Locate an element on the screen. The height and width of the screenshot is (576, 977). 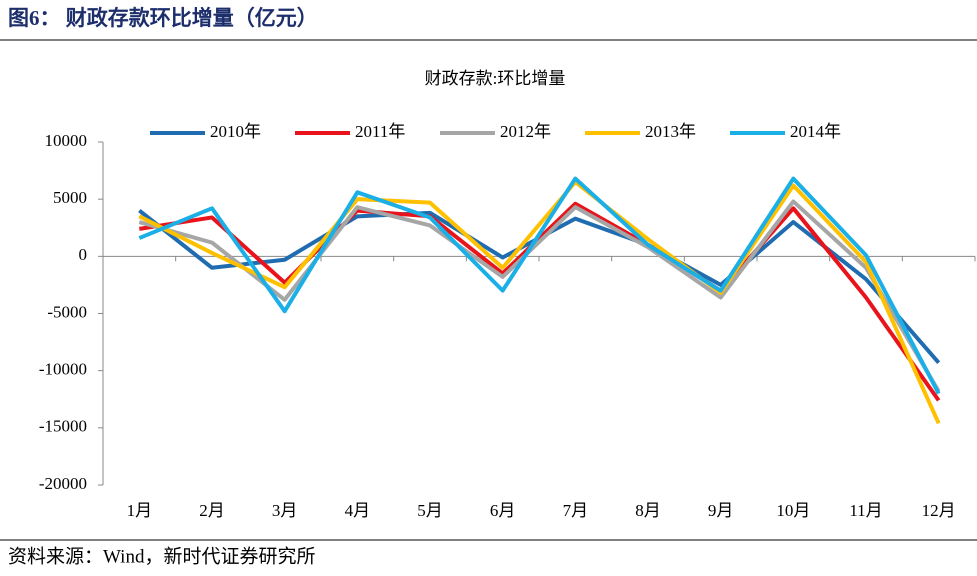
legend-label: 2014年 is located at coordinates (815, 131).